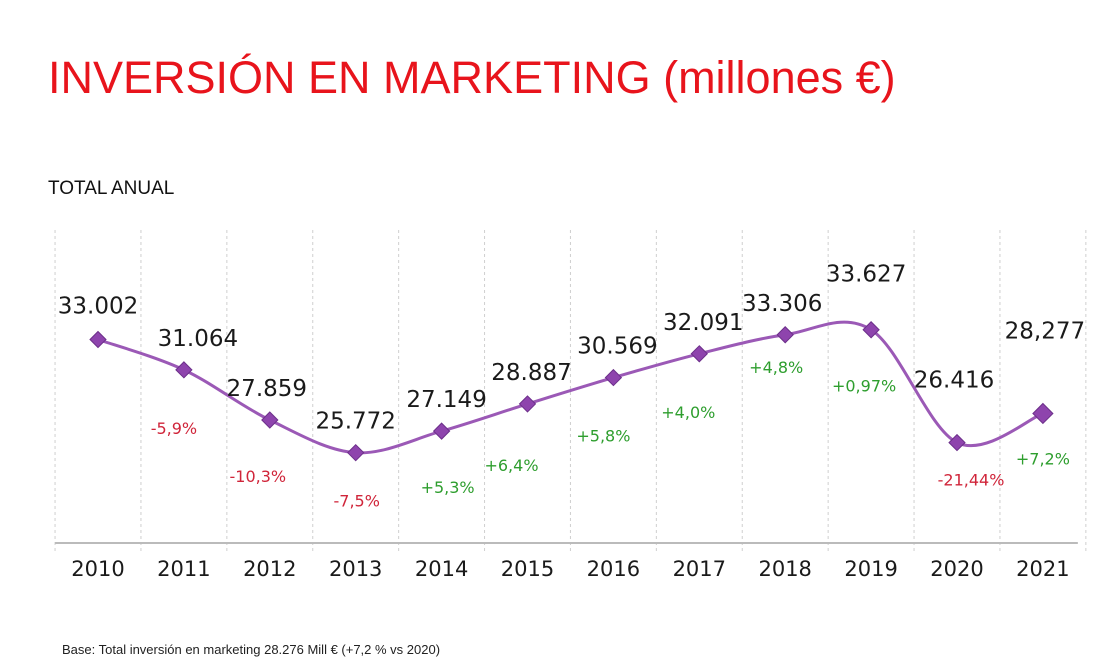 The height and width of the screenshot is (672, 1110). What do you see at coordinates (356, 501) in the screenshot?
I see `change-label: -7,5%` at bounding box center [356, 501].